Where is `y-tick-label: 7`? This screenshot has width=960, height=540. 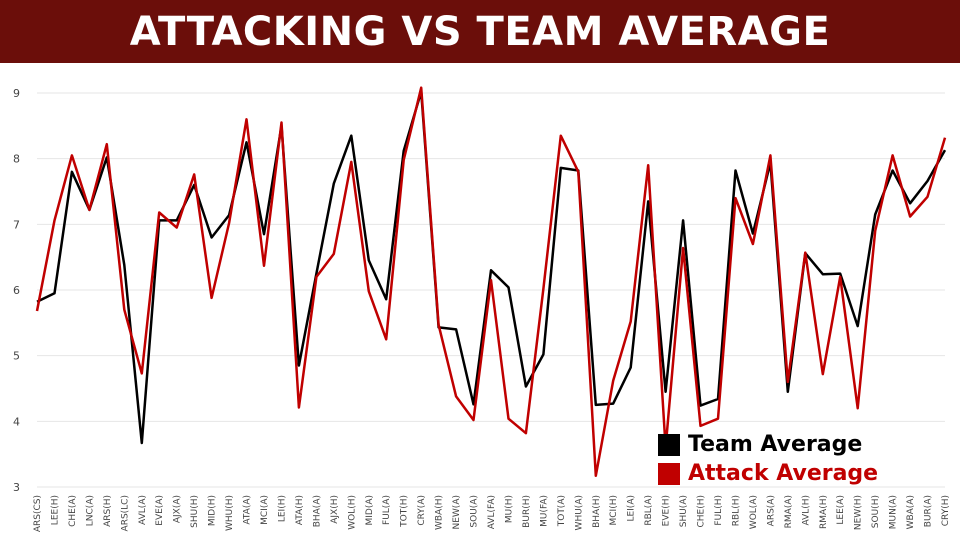 y-tick-label: 7 is located at coordinates (16, 224).